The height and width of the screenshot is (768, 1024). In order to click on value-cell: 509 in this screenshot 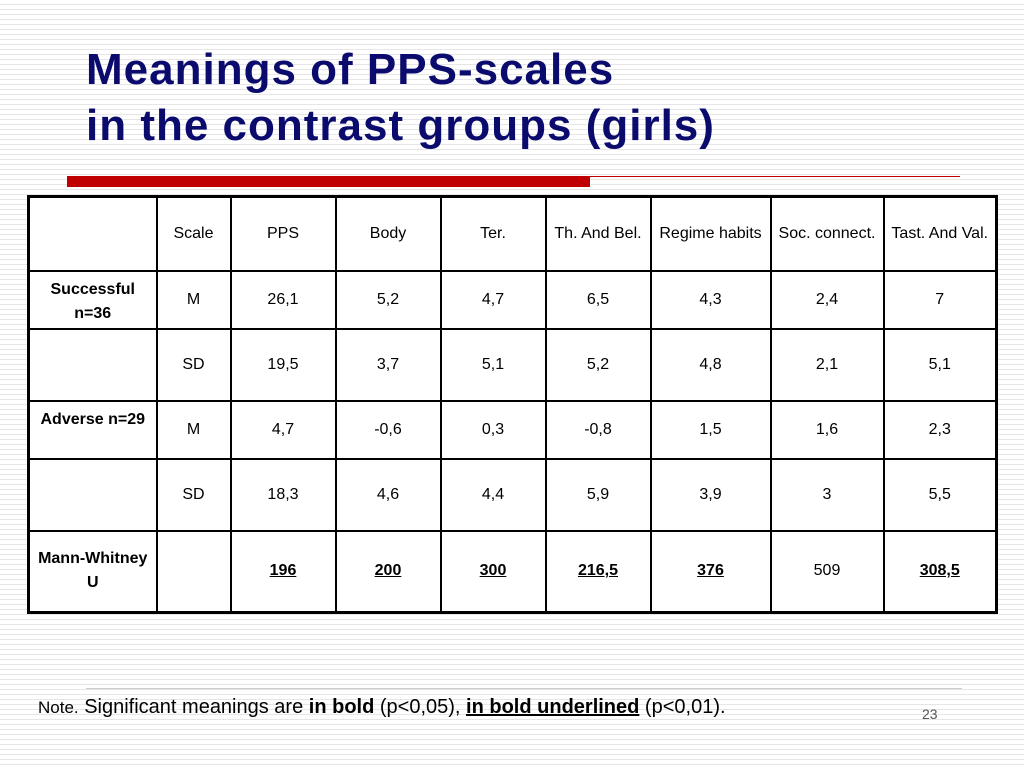, I will do `click(827, 571)`.